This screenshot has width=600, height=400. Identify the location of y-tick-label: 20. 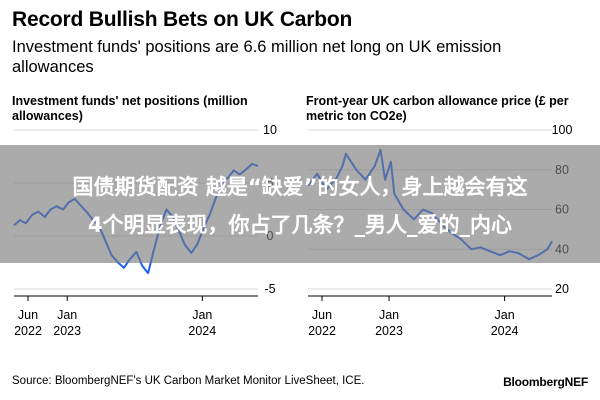
(562, 289).